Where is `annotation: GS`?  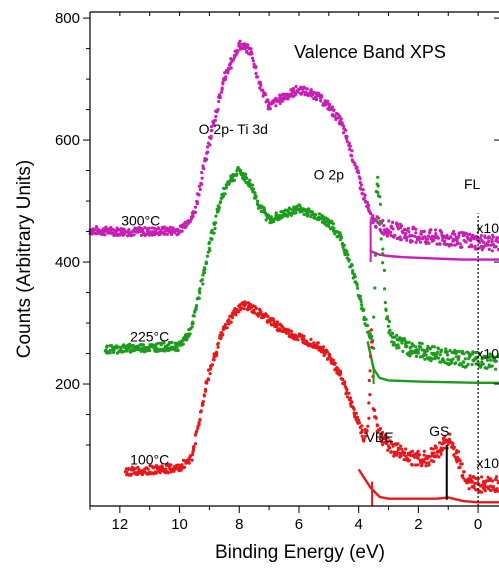
annotation: GS is located at coordinates (439, 431).